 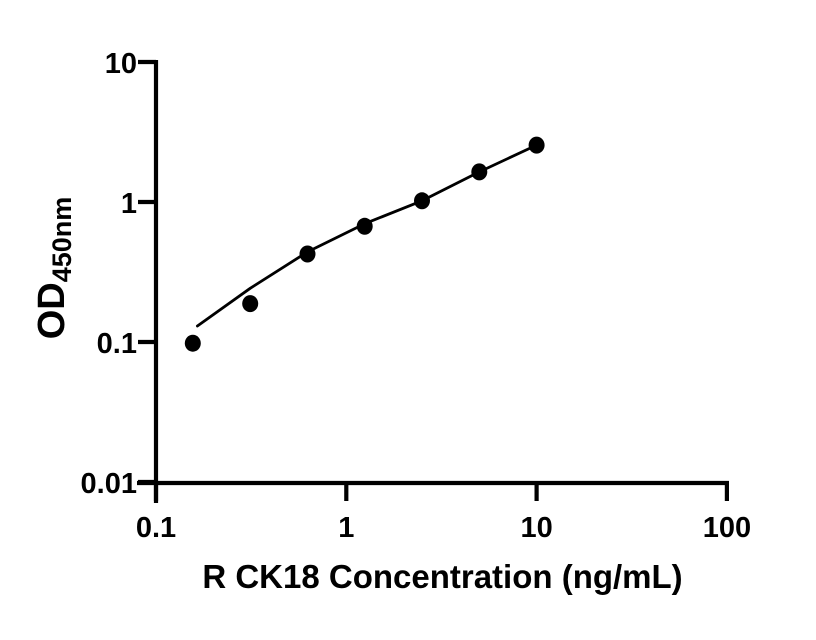 I want to click on y-tick-label: 10, so click(x=121, y=64).